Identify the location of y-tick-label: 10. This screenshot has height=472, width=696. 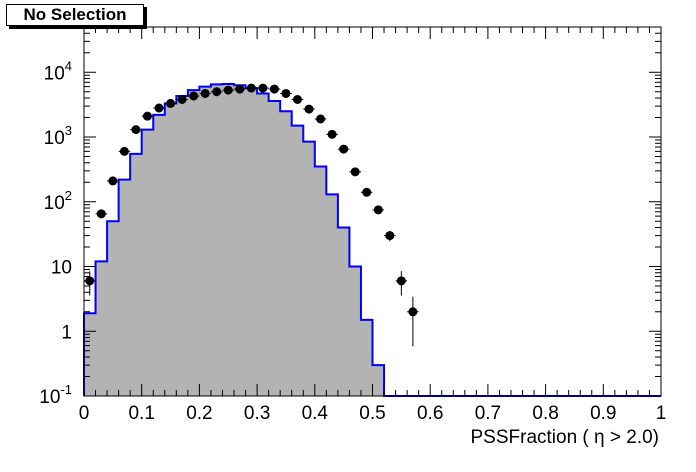
(61, 268).